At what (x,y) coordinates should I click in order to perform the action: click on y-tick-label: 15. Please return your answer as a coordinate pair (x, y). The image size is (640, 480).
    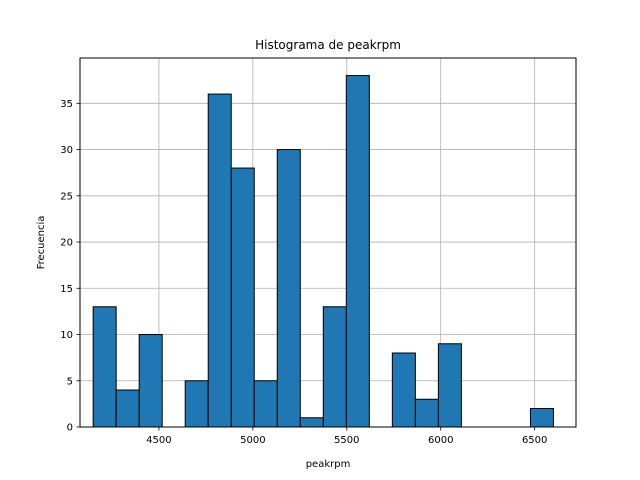
    Looking at the image, I should click on (66, 289).